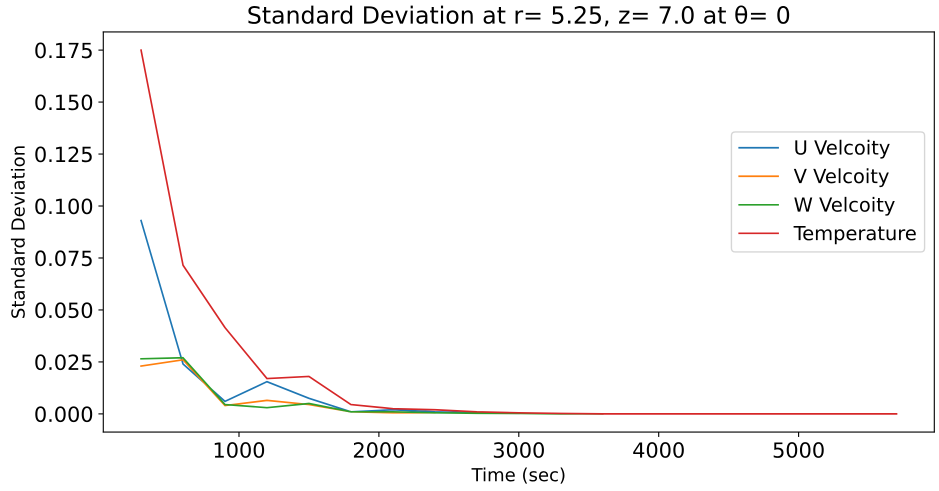 This screenshot has height=491, width=939. What do you see at coordinates (658, 450) in the screenshot?
I see `x-tick-label: 4000` at bounding box center [658, 450].